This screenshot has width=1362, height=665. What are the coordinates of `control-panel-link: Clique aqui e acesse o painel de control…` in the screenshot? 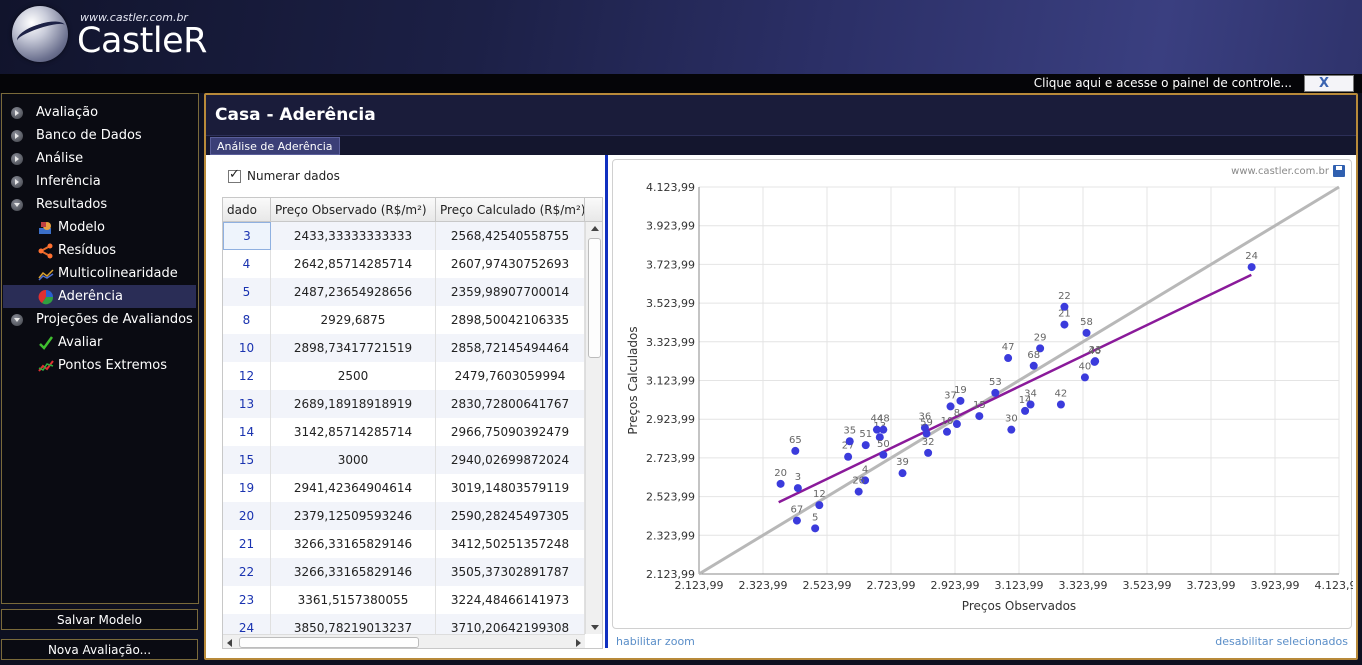 It's located at (1162, 83).